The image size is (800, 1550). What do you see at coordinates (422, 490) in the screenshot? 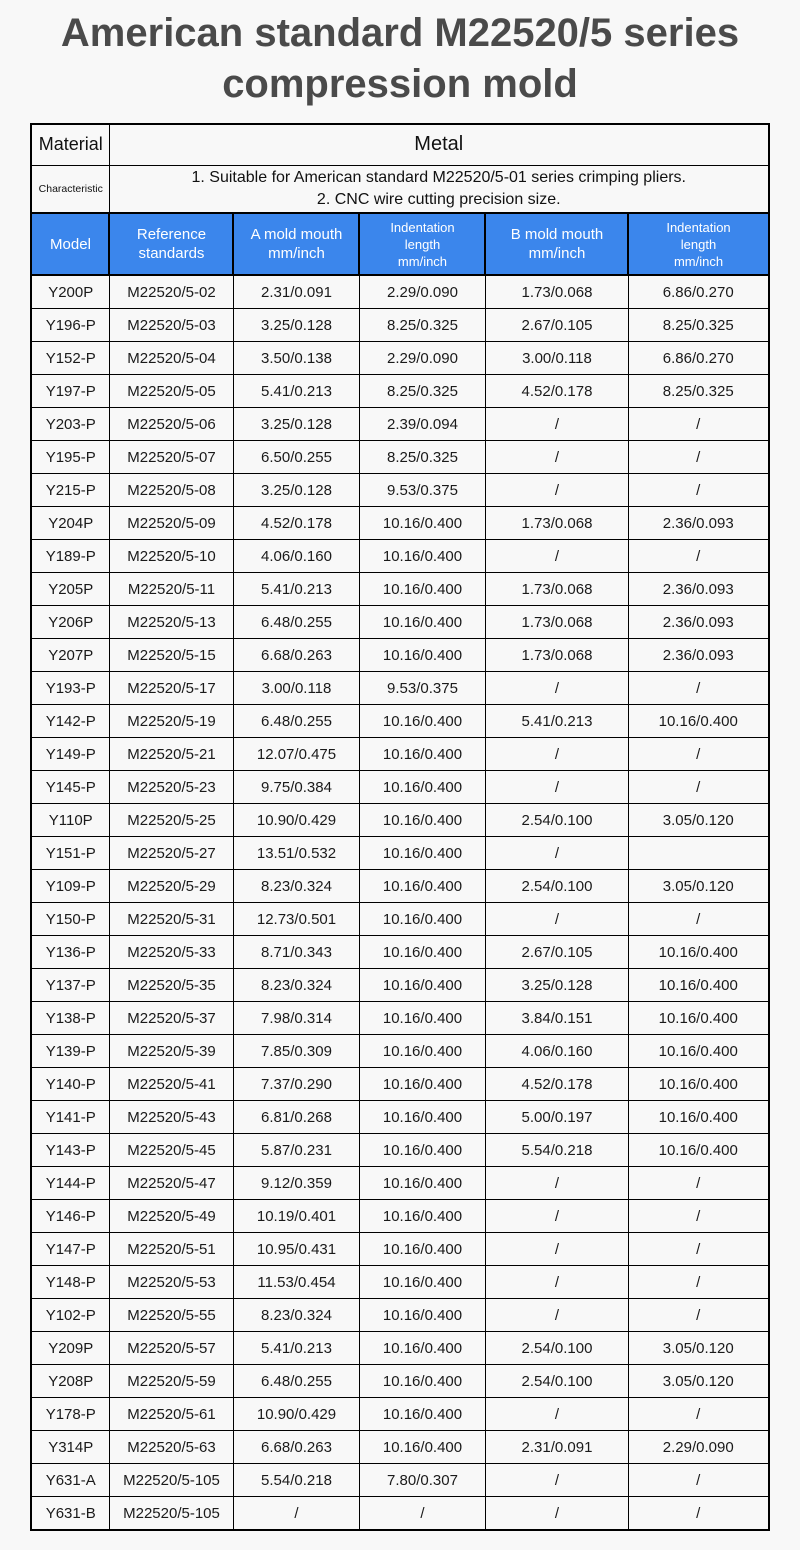
I see `table-cell: 9.53/0.375` at bounding box center [422, 490].